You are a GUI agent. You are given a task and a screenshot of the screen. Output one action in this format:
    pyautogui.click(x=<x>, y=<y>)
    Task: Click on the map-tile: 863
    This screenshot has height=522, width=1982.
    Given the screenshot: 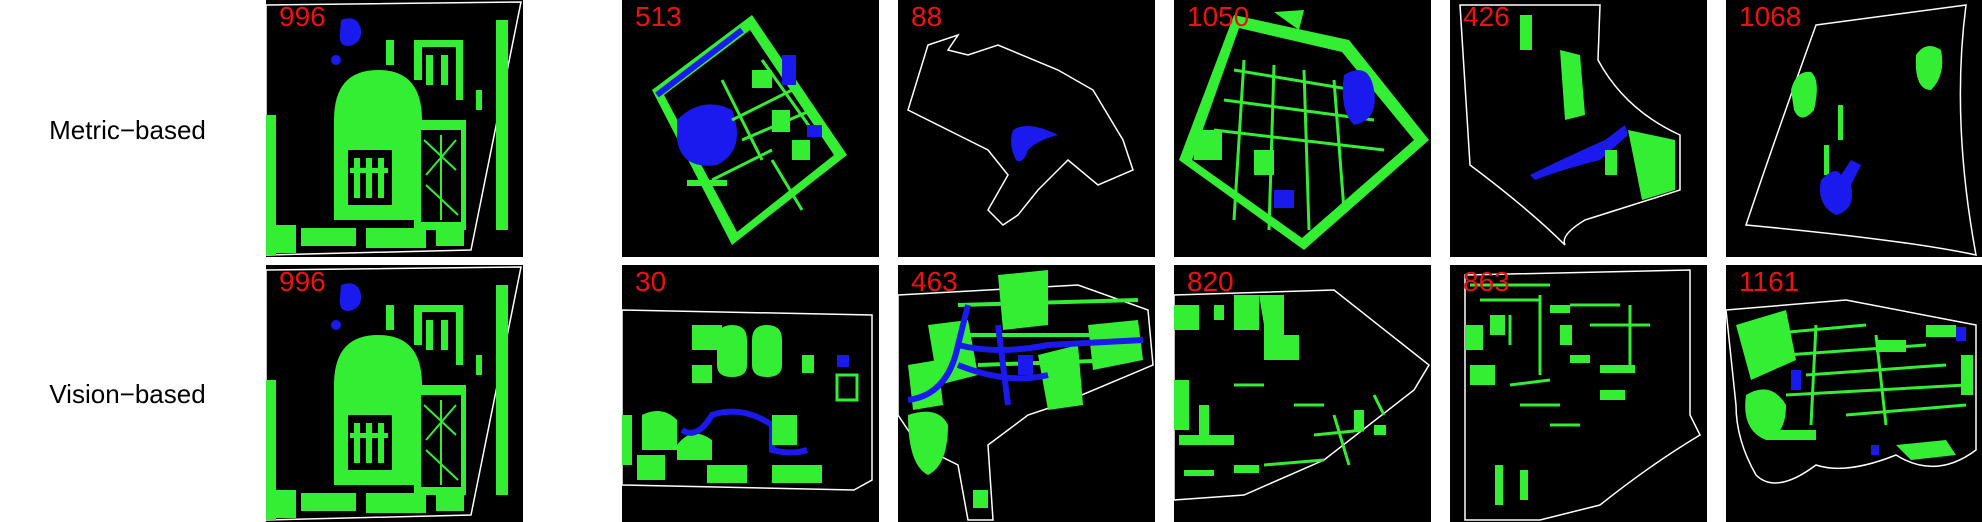 What is the action you would take?
    pyautogui.click(x=1578, y=393)
    